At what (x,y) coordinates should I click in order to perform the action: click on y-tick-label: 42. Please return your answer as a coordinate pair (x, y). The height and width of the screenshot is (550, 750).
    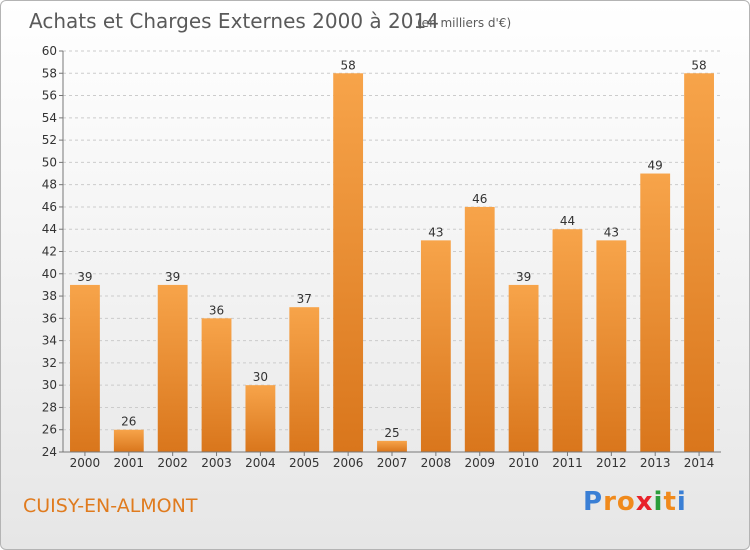
    Looking at the image, I should click on (49, 252).